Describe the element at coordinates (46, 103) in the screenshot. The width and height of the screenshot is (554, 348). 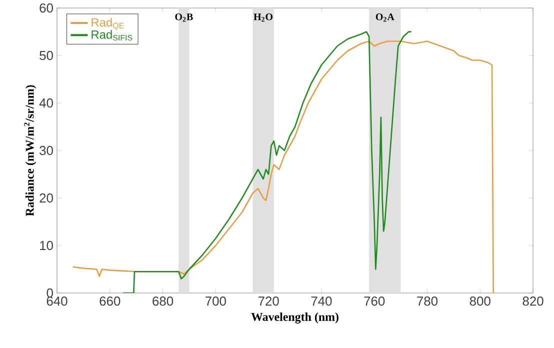
I see `y-tick-label: 40` at that location.